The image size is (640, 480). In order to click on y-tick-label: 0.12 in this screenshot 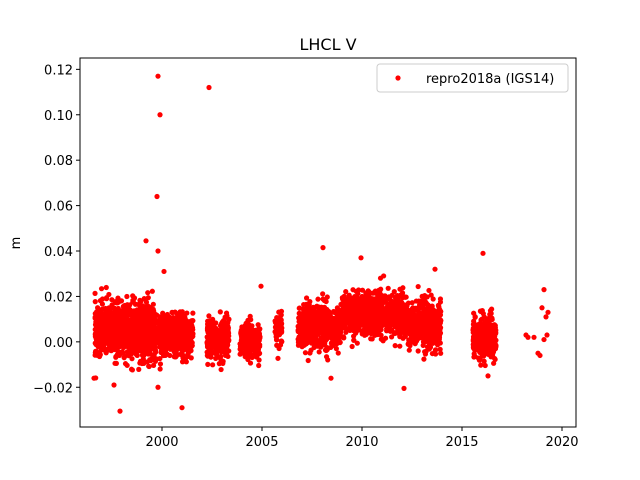, I will do `click(58, 70)`.